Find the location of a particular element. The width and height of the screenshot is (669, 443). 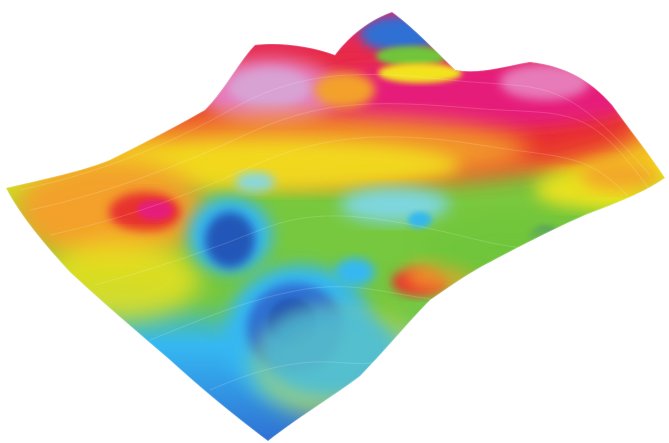

green-right-slope is located at coordinates (515, 248).